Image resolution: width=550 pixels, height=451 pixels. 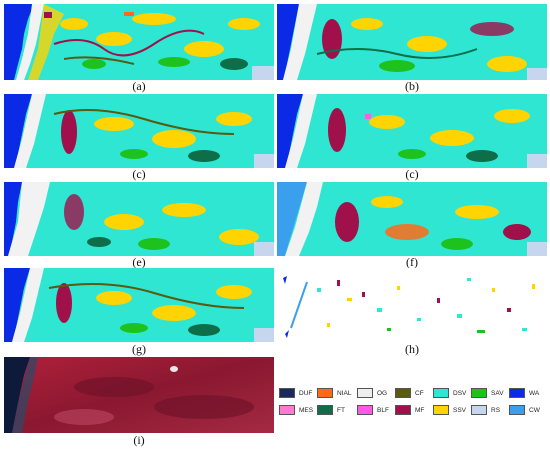 I want to click on map-panel-g, so click(x=139, y=305).